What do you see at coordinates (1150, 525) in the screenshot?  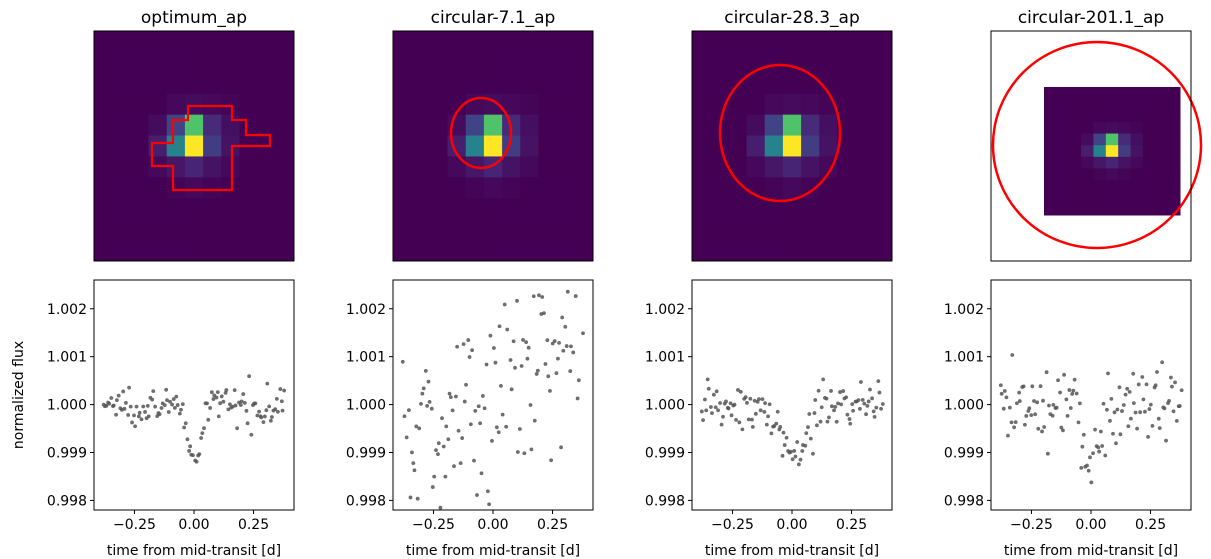 I see `x-tick-label: 0.25` at bounding box center [1150, 525].